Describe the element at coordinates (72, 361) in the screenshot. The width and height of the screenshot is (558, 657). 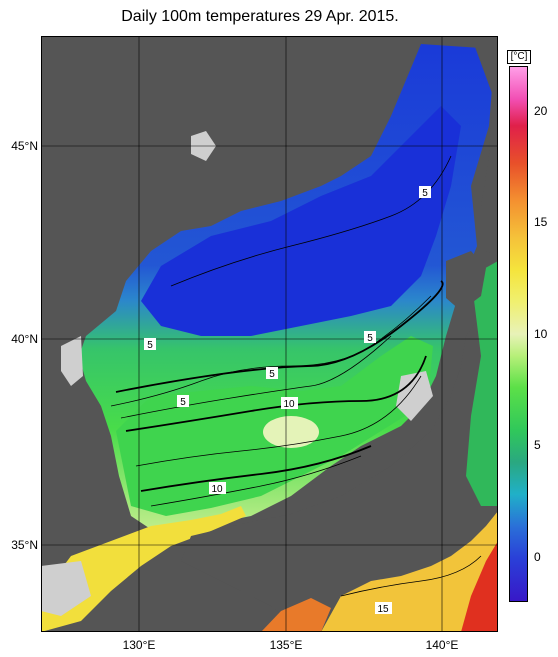
I see `no-data-area` at that location.